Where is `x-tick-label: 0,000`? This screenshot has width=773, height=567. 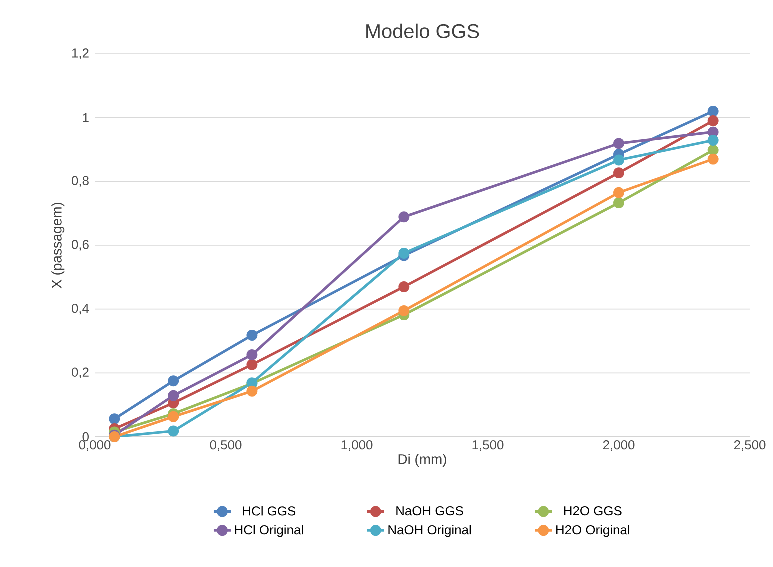
x-tick-label: 0,000 is located at coordinates (95, 446).